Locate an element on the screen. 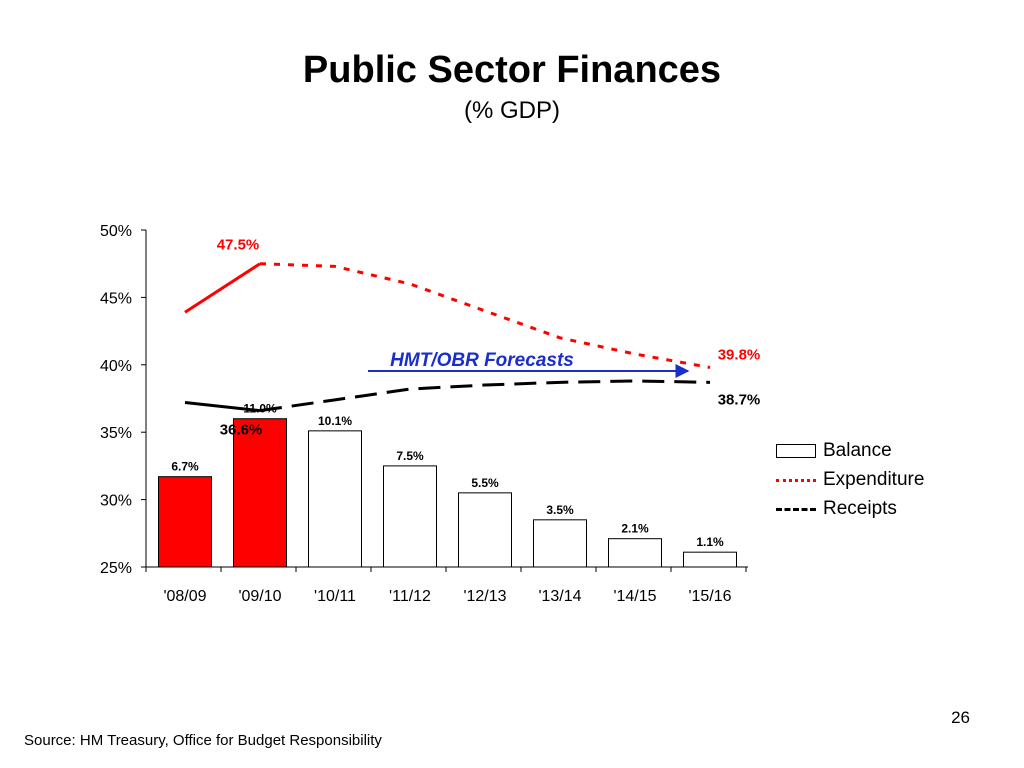 This screenshot has height=768, width=1024. bar-value-label: 10.1% is located at coordinates (335, 421).